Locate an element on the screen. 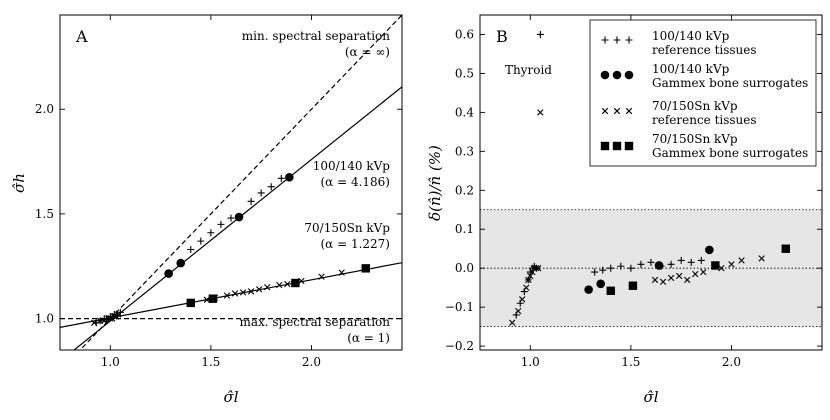  annotation-max-separation-alpha: (α = 1) is located at coordinates (368, 338).